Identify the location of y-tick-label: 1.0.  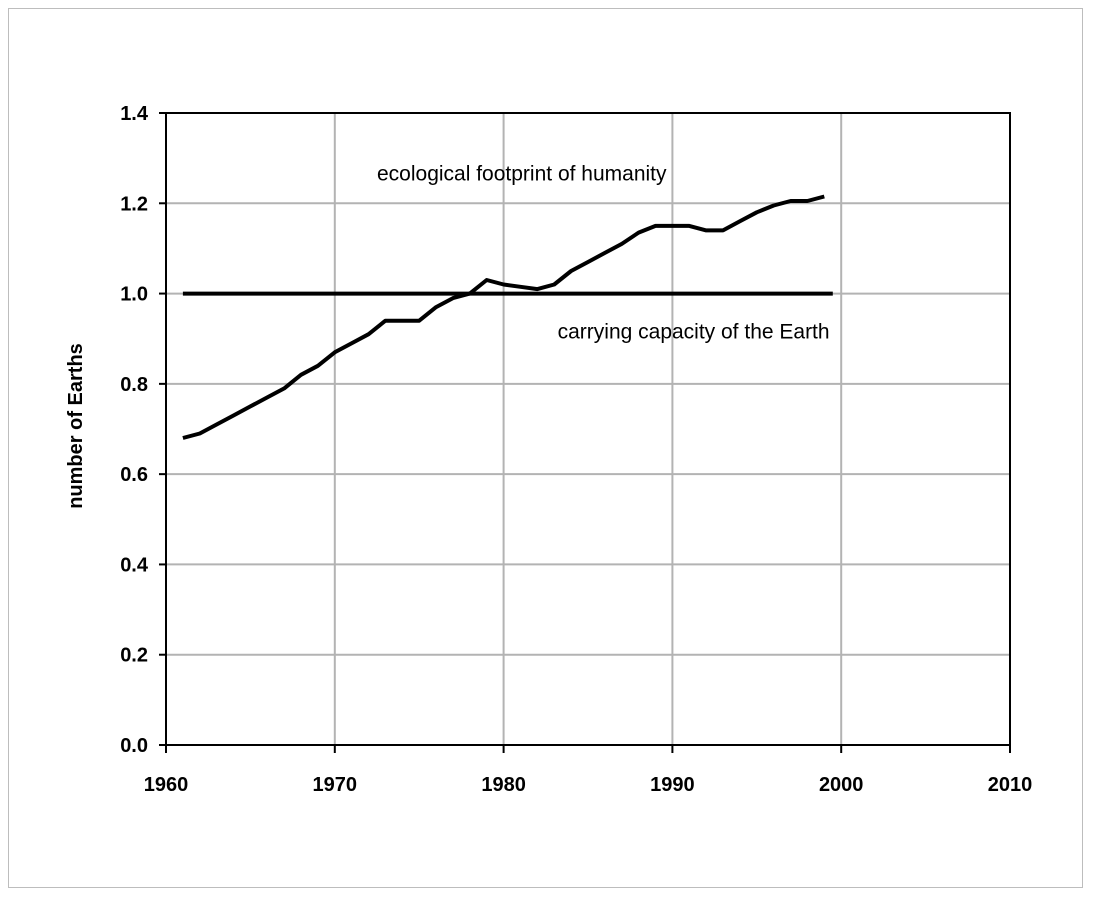
(134, 295).